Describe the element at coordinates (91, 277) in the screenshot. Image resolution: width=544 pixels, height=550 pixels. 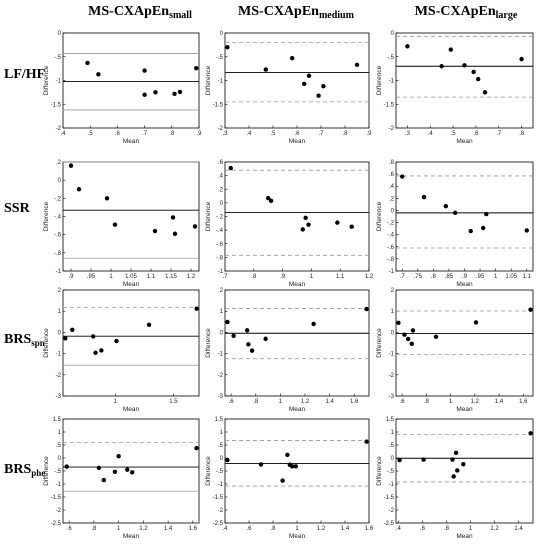
I see `x-tick-label: .95` at that location.